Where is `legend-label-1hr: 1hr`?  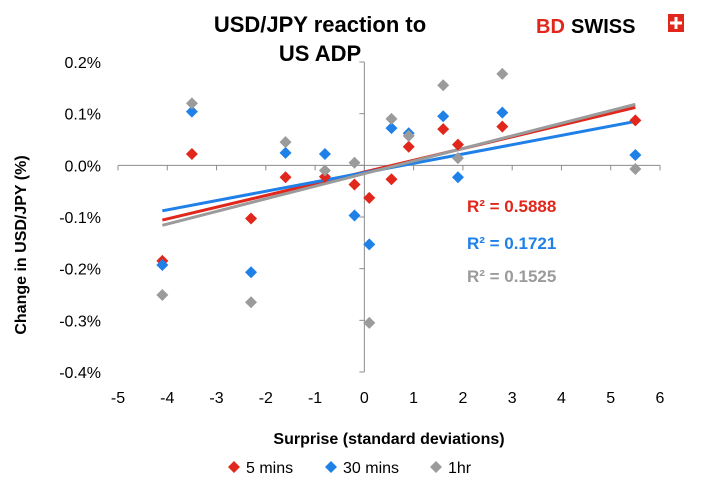 legend-label-1hr: 1hr is located at coordinates (460, 468).